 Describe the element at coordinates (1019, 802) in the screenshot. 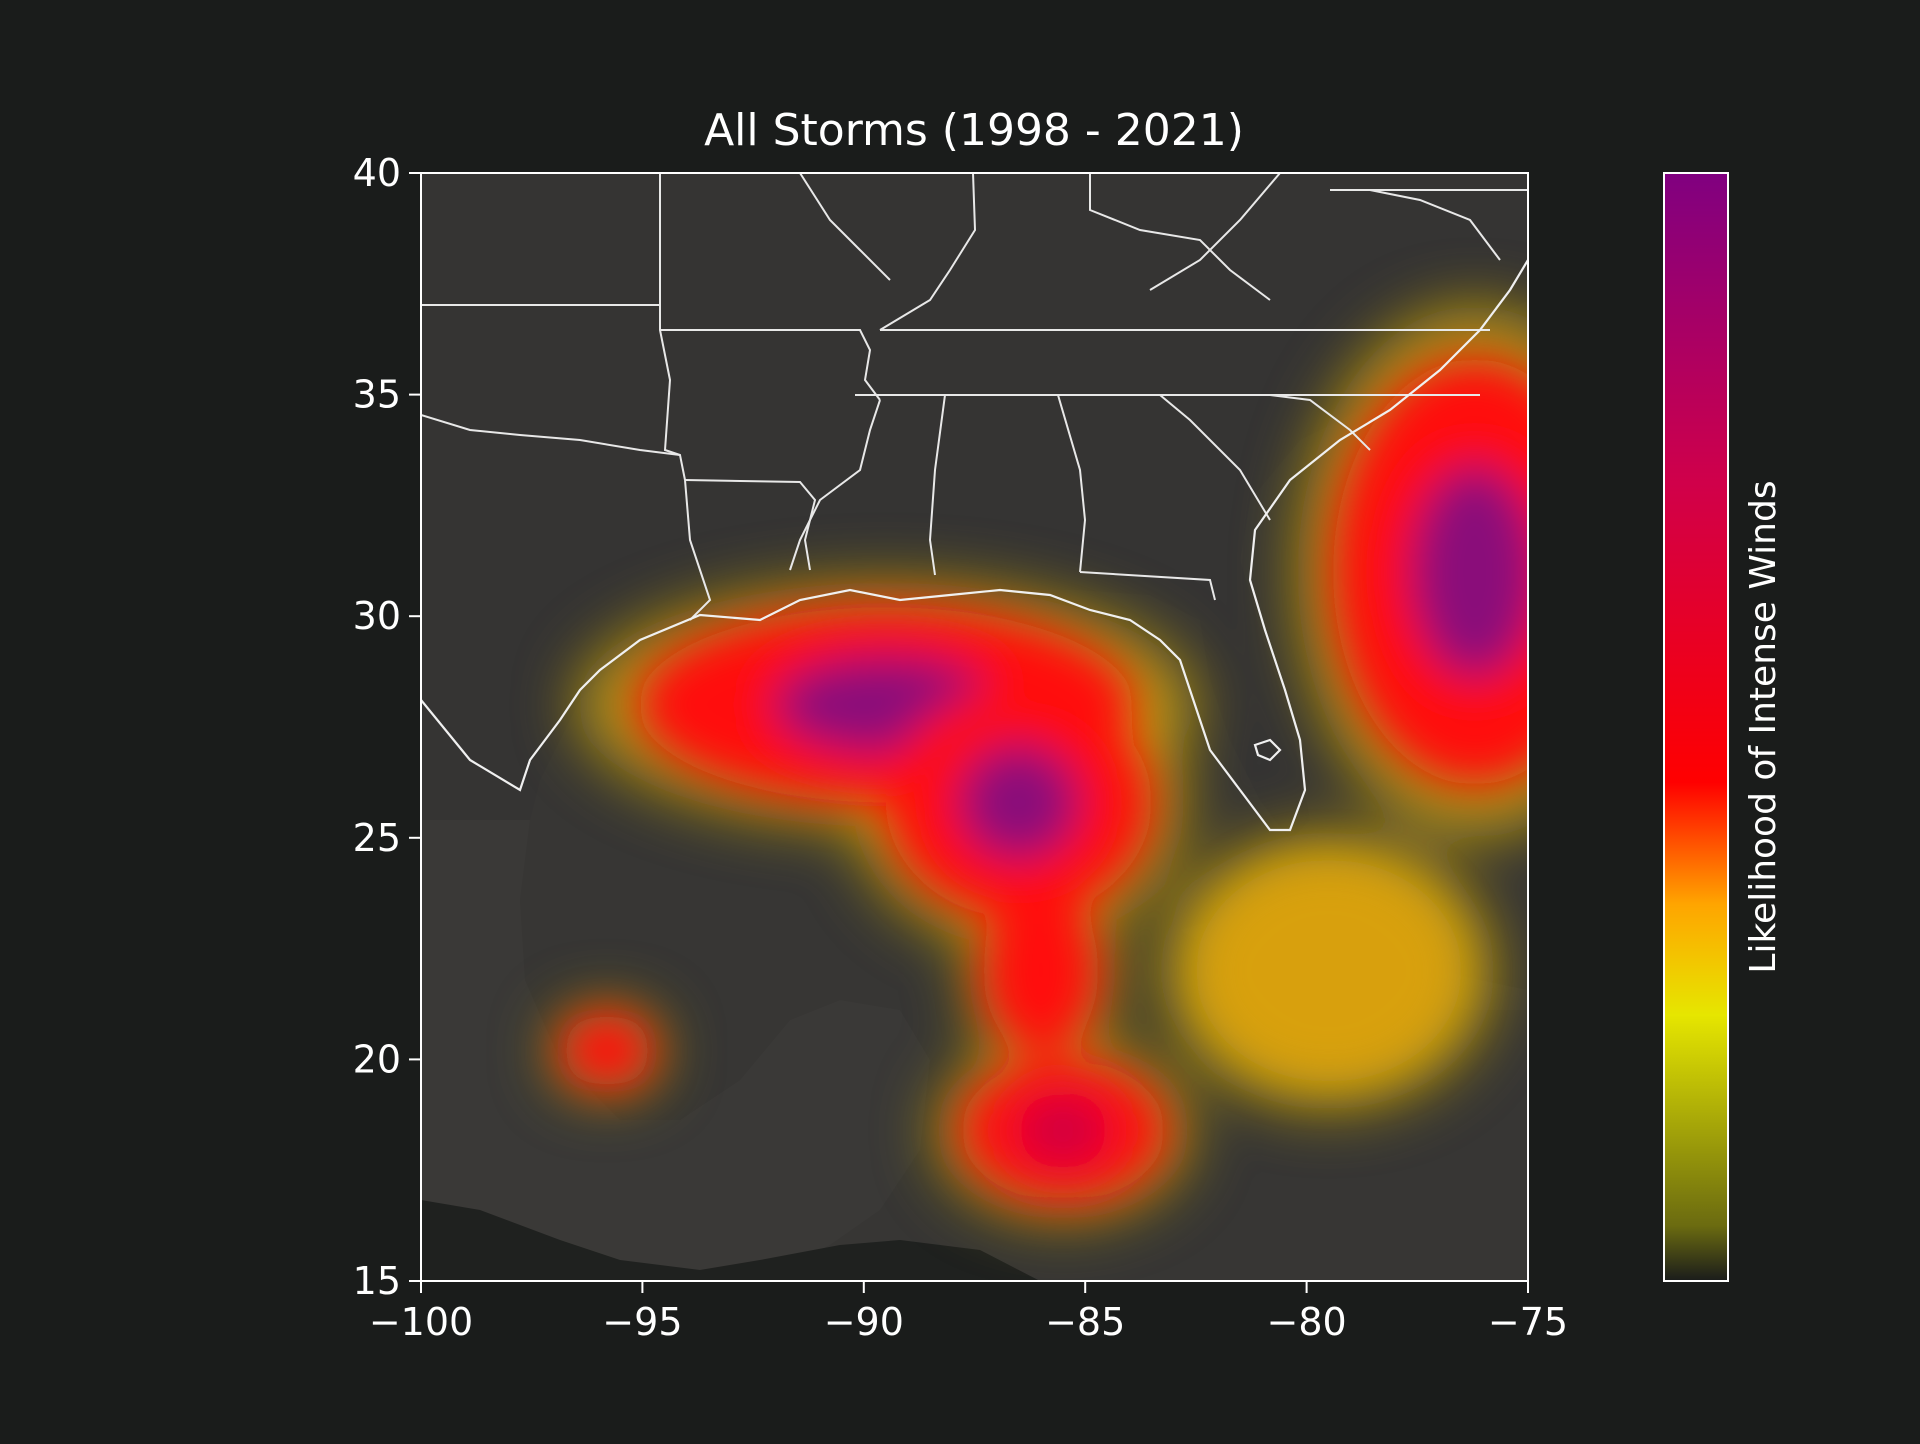

I see `heat-core-central-gulf` at that location.